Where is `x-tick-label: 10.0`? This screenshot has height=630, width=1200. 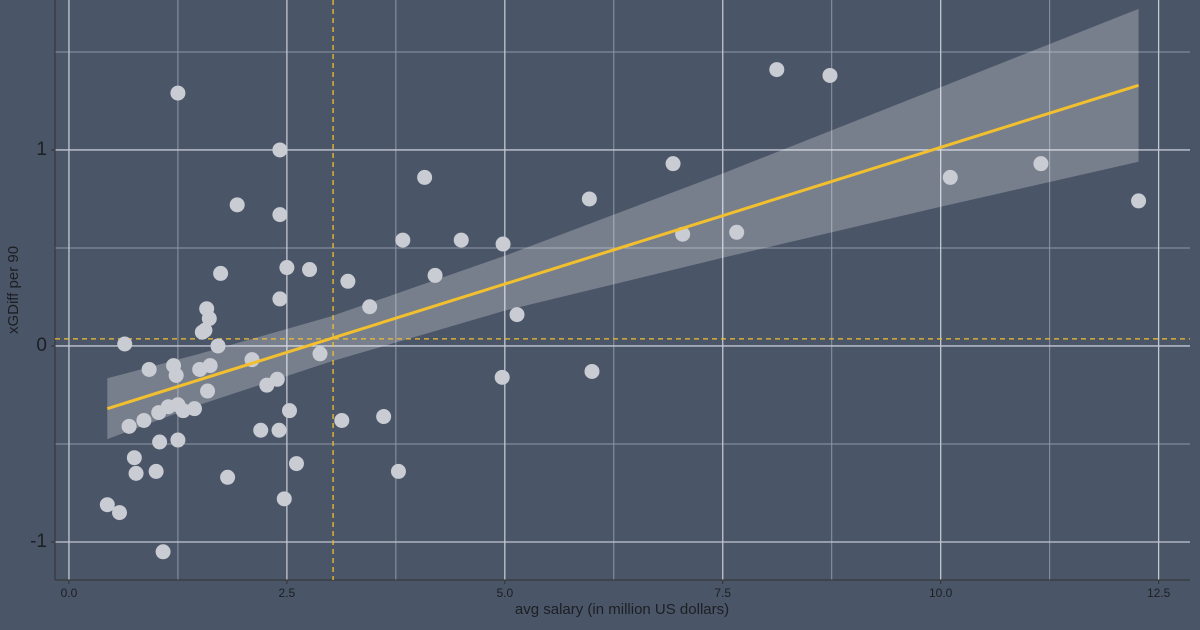 x-tick-label: 10.0 is located at coordinates (941, 593).